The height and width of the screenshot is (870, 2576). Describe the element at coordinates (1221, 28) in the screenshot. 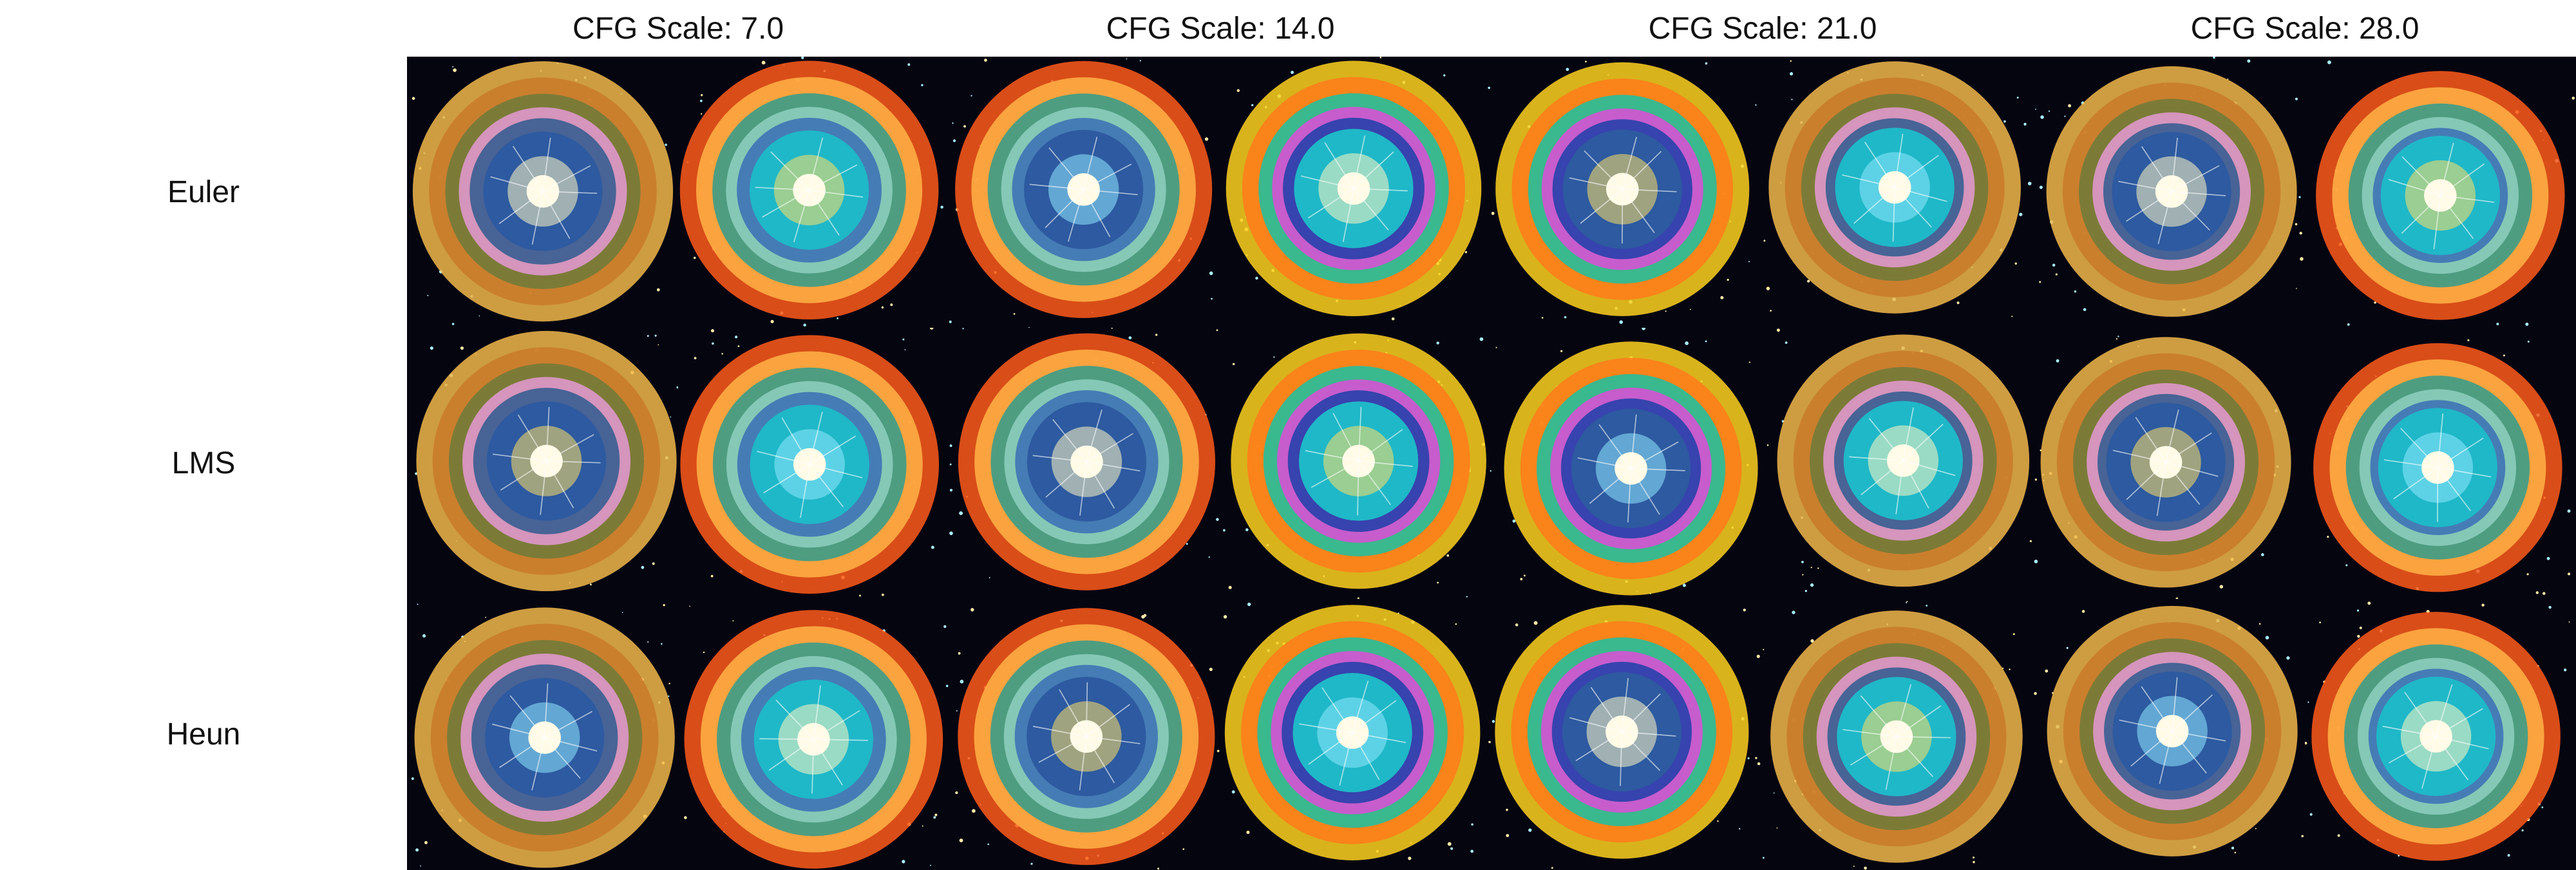

I see `column-header-cfg-14: CFG Scale: 14.0` at that location.